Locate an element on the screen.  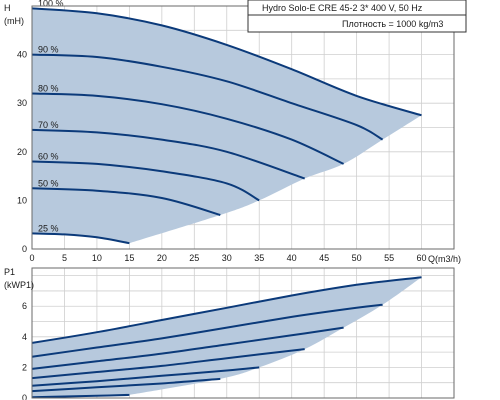
power-y-tick-label: 6 is located at coordinates (24, 306).